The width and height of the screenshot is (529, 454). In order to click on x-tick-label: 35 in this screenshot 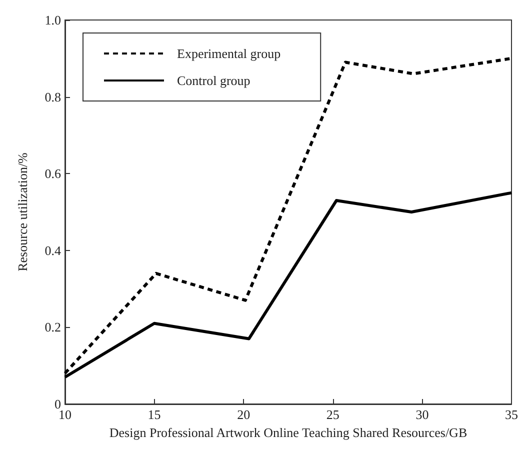, I will do `click(511, 414)`.